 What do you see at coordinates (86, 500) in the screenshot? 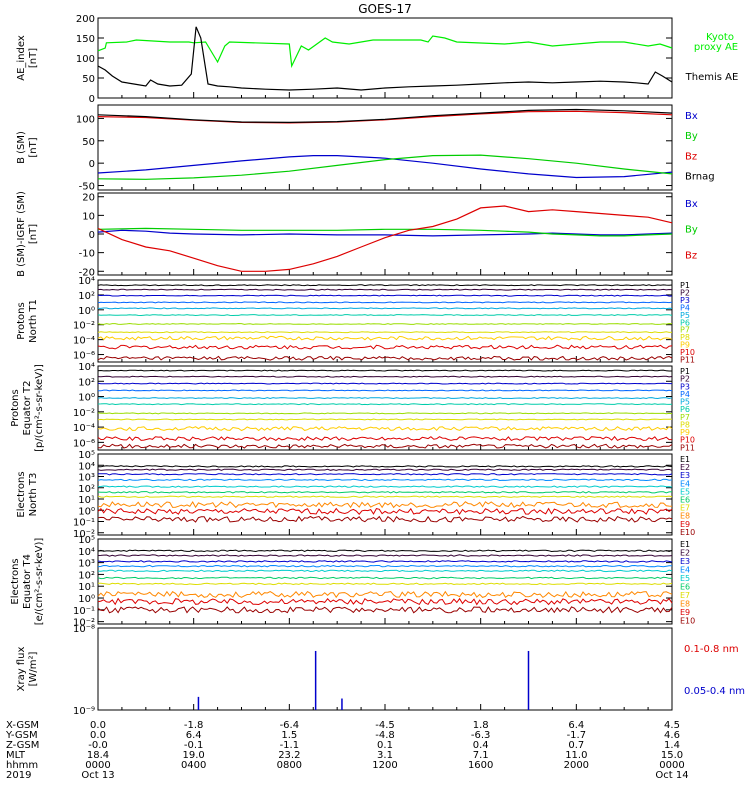
I see `electrons_n-ytick-label: 10¹` at bounding box center [86, 500].